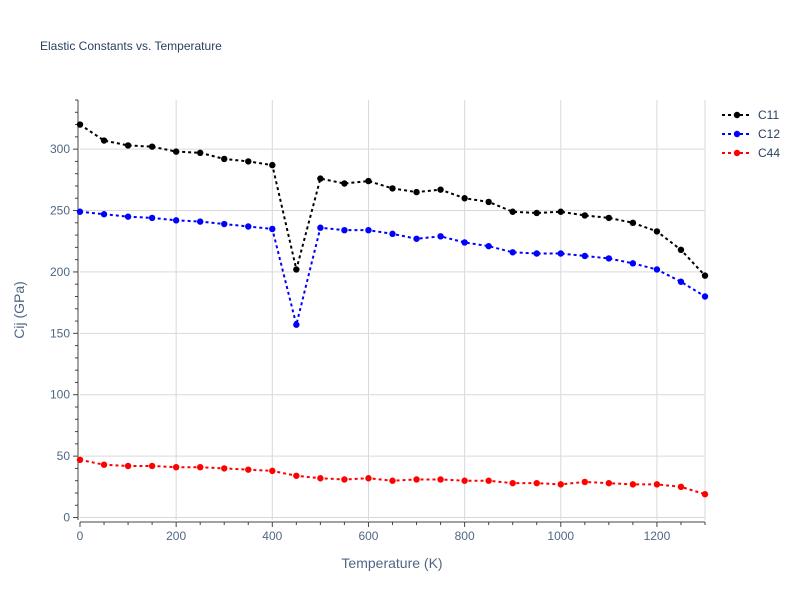  I want to click on x-tick-label: 600, so click(368, 536).